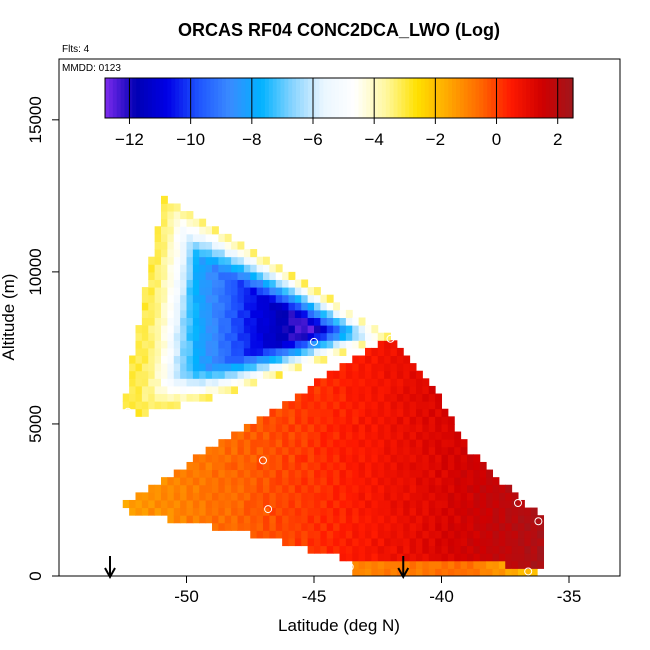 The width and height of the screenshot is (650, 650). What do you see at coordinates (339, 98) in the screenshot?
I see `colorbar-swatches` at bounding box center [339, 98].